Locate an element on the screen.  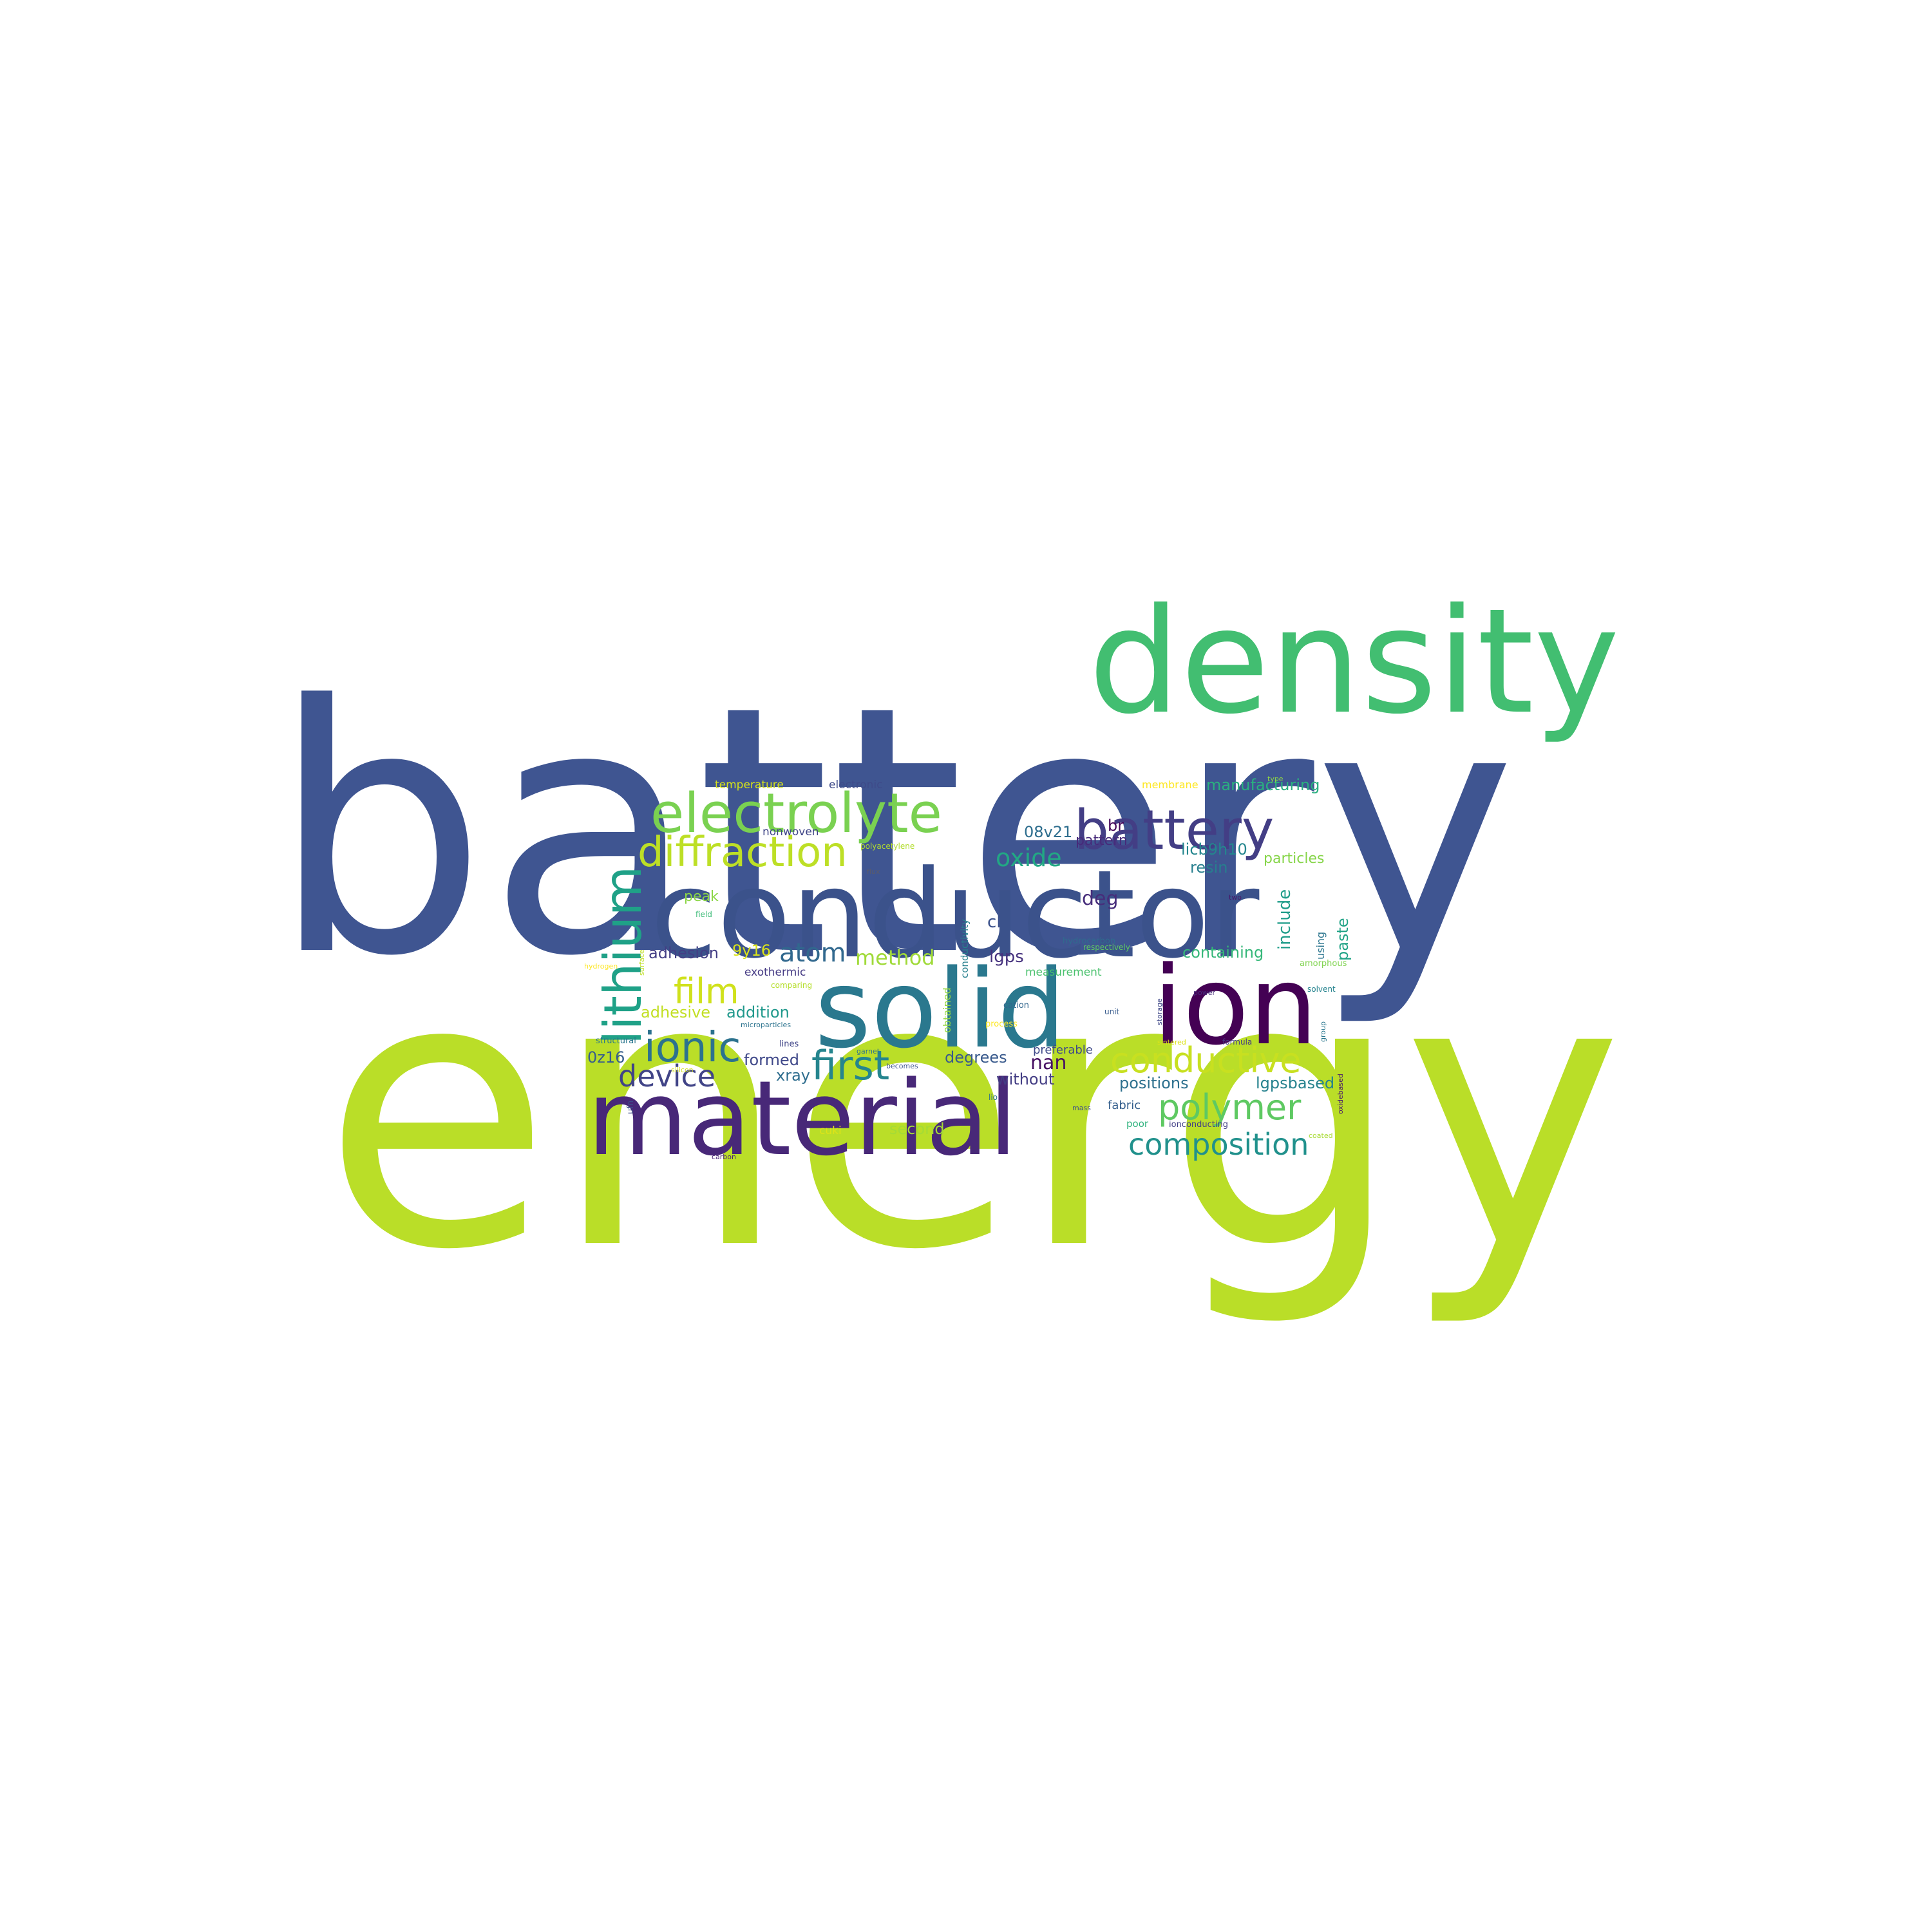
cloud-word: material is located at coordinates (803, 1118).